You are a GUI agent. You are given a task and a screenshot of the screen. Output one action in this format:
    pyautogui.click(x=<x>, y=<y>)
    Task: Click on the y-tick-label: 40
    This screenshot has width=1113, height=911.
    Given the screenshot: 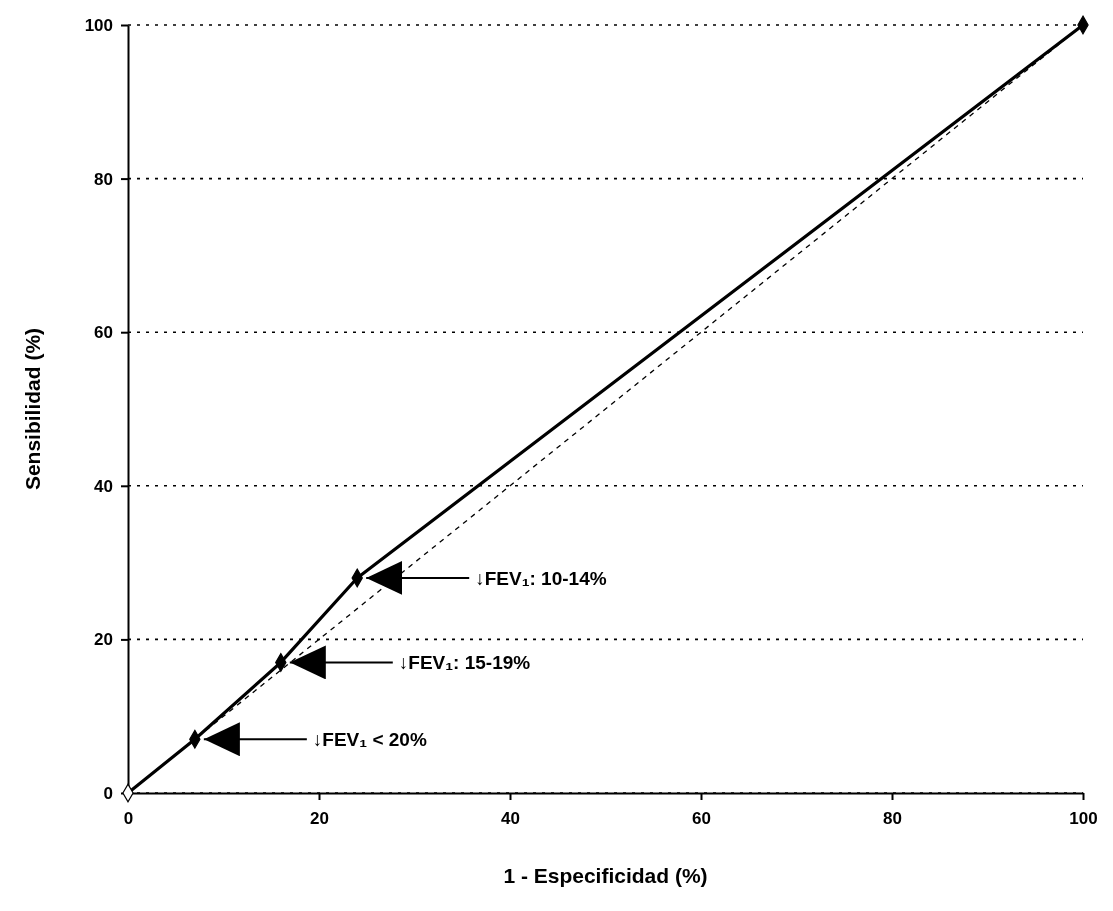 What is the action you would take?
    pyautogui.click(x=103, y=486)
    